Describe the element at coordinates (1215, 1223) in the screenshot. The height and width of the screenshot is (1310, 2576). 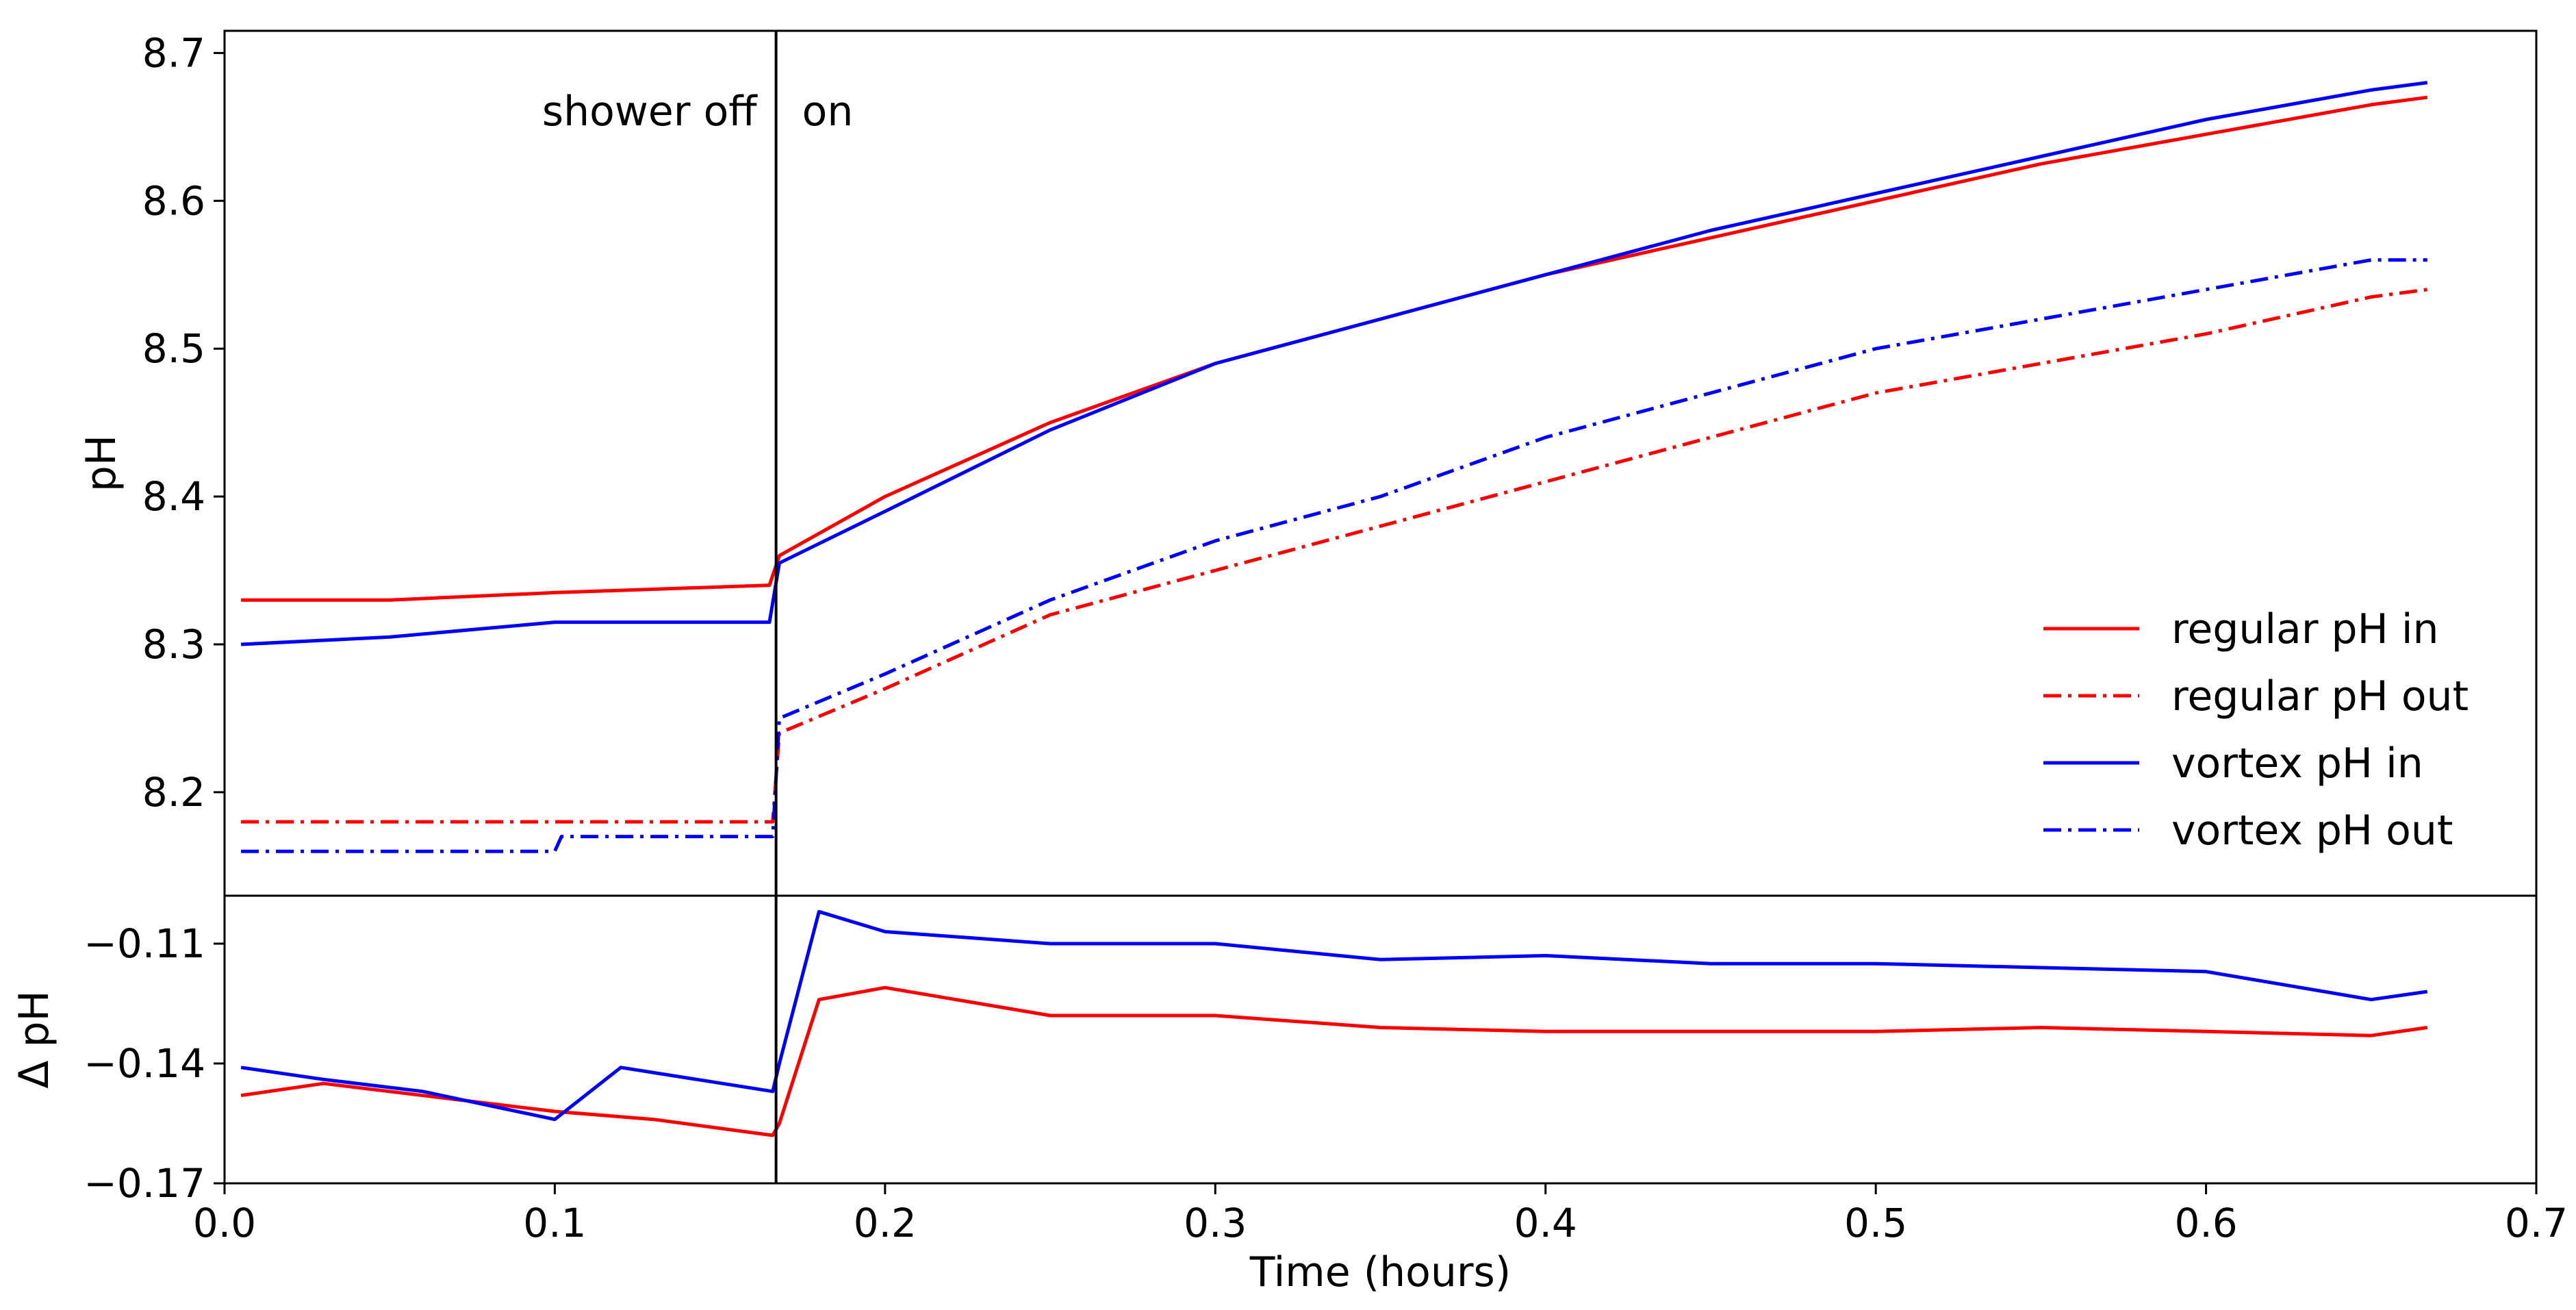
I see `xtick-label: 0.3` at that location.